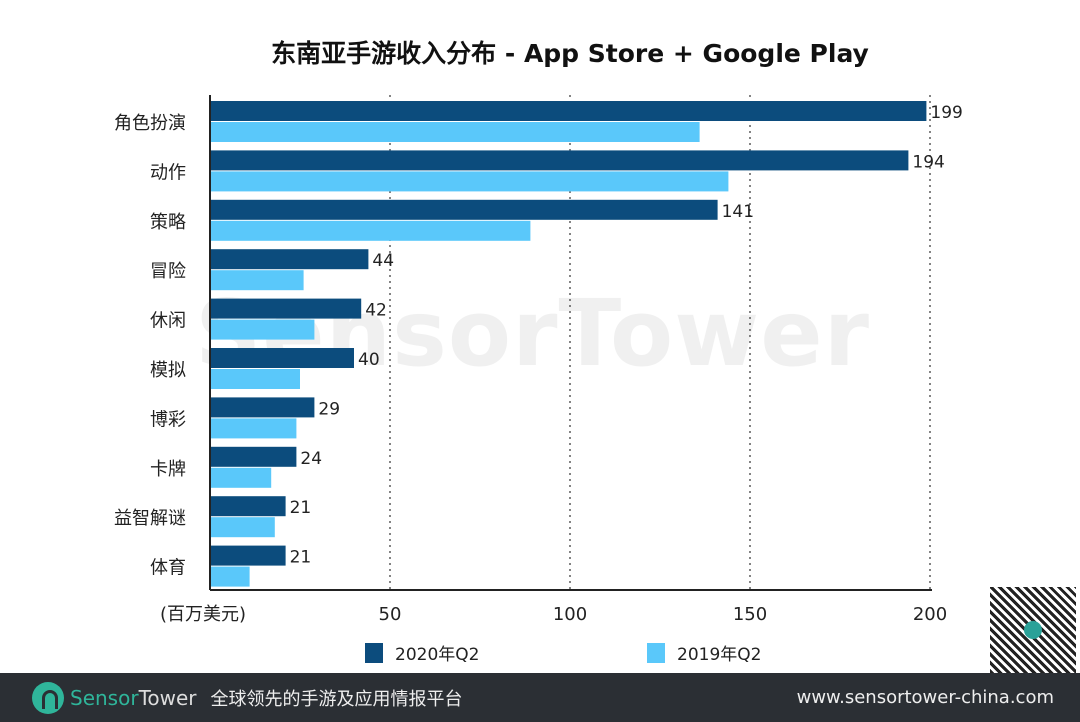 The image size is (1080, 722). Describe the element at coordinates (150, 518) in the screenshot. I see `category-label: 益智解谜` at that location.